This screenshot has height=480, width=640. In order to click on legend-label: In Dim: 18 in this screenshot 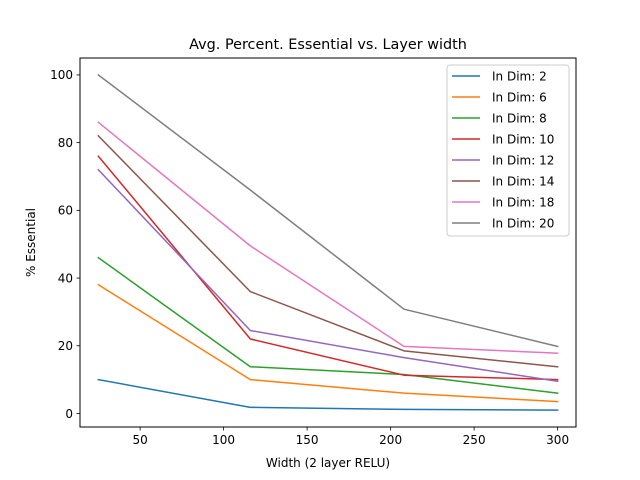, I will do `click(523, 202)`.